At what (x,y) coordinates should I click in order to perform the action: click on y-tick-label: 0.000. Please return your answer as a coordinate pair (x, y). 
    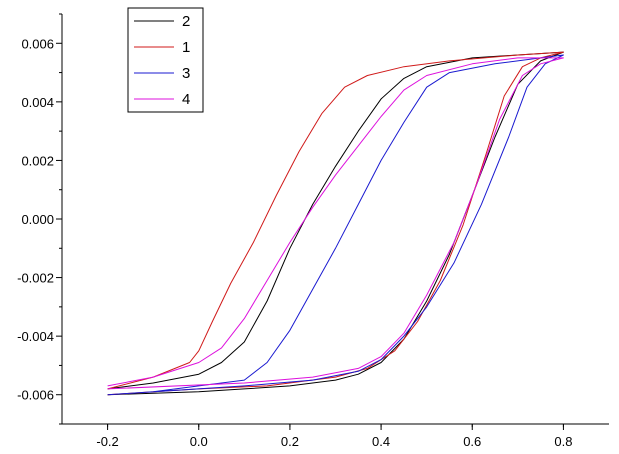
    Looking at the image, I should click on (37, 219).